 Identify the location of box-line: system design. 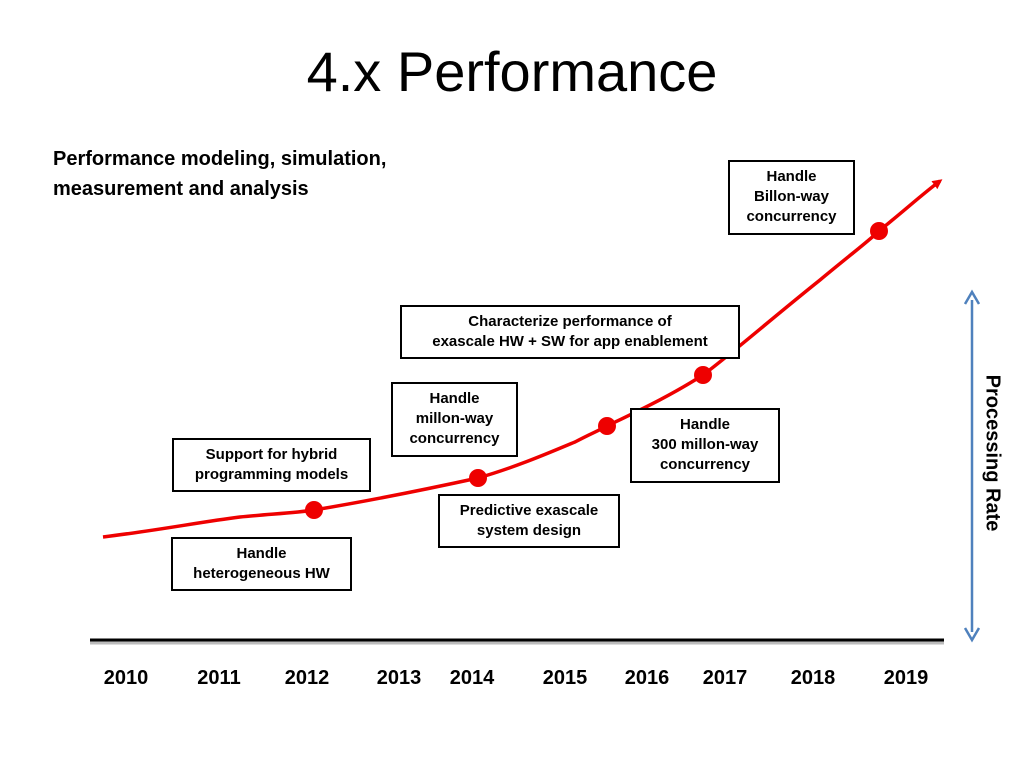
(529, 530).